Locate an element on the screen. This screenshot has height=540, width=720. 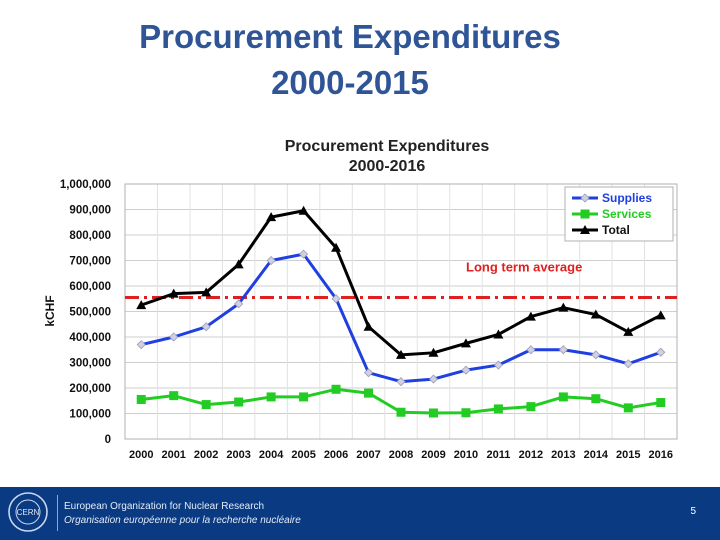
legend: Supplies Services Total is located at coordinates (619, 214).